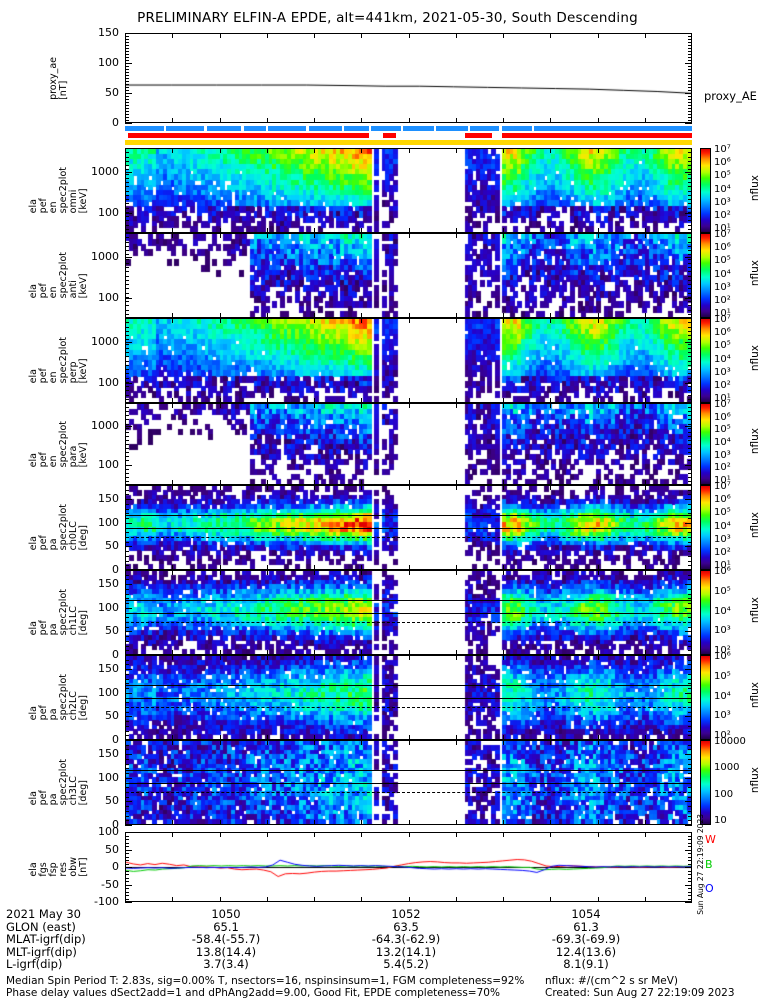 This screenshot has height=1000, width=775. What do you see at coordinates (755, 441) in the screenshot?
I see `colorbar-title: nflux` at bounding box center [755, 441].